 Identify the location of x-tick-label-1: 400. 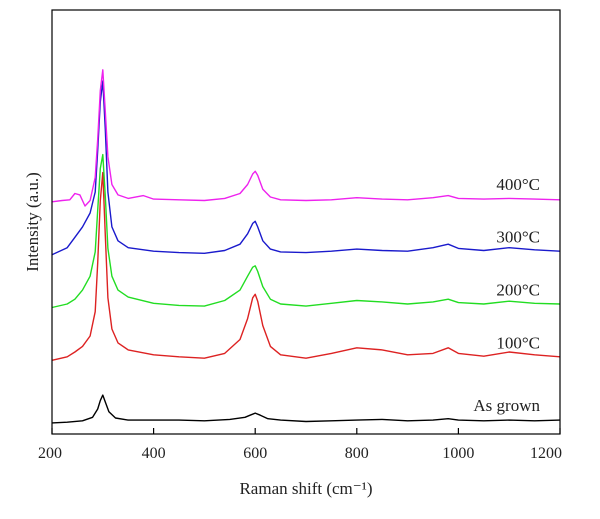
(154, 453).